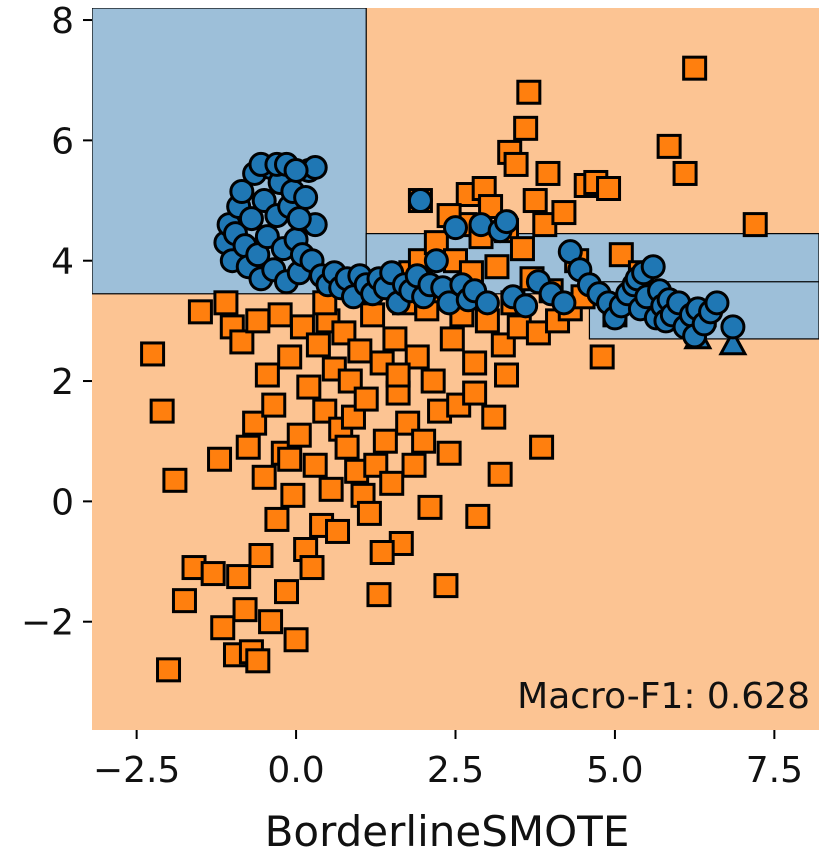  I want to click on y-tick-label: 2, so click(62, 382).